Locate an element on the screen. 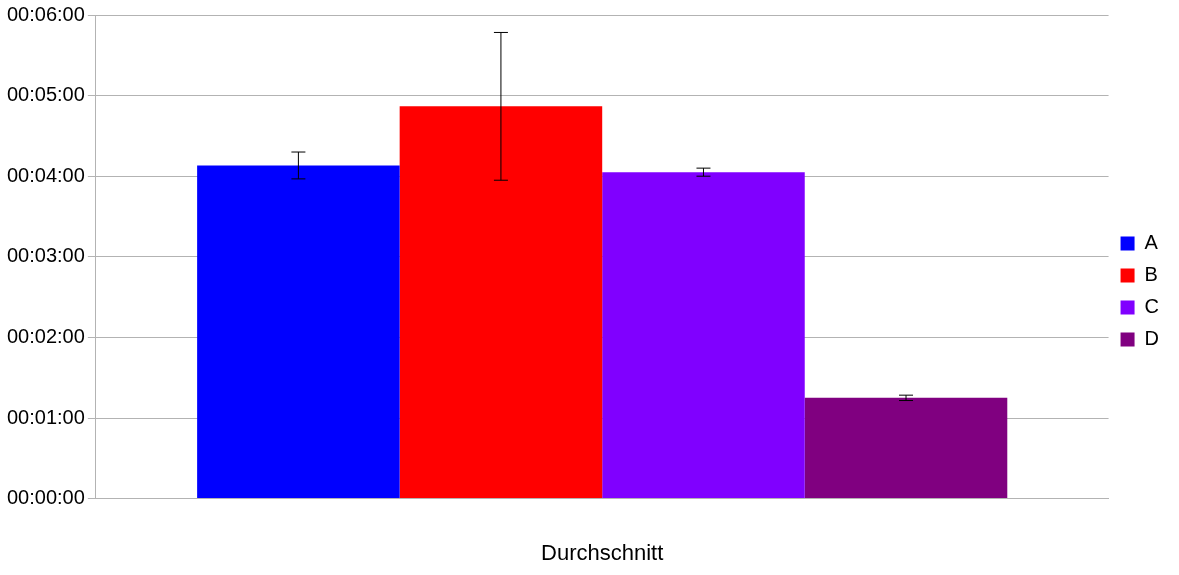 Image resolution: width=1179 pixels, height=575 pixels. legend-label: A is located at coordinates (1151, 242).